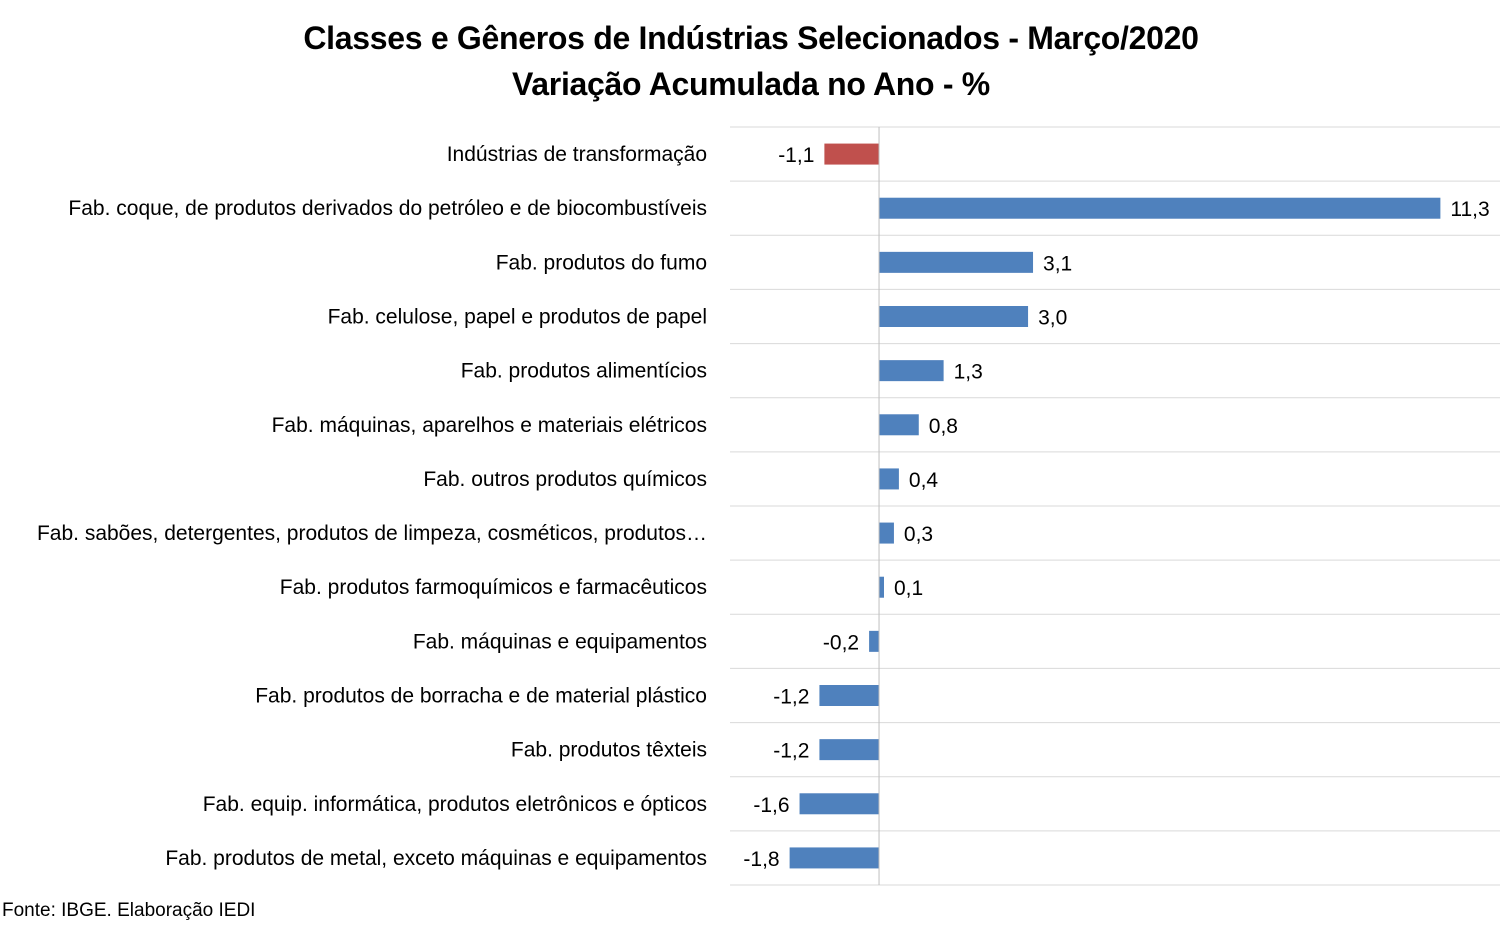  I want to click on chart-subtitle: Variação Acumulada no Ano - %, so click(751, 84).